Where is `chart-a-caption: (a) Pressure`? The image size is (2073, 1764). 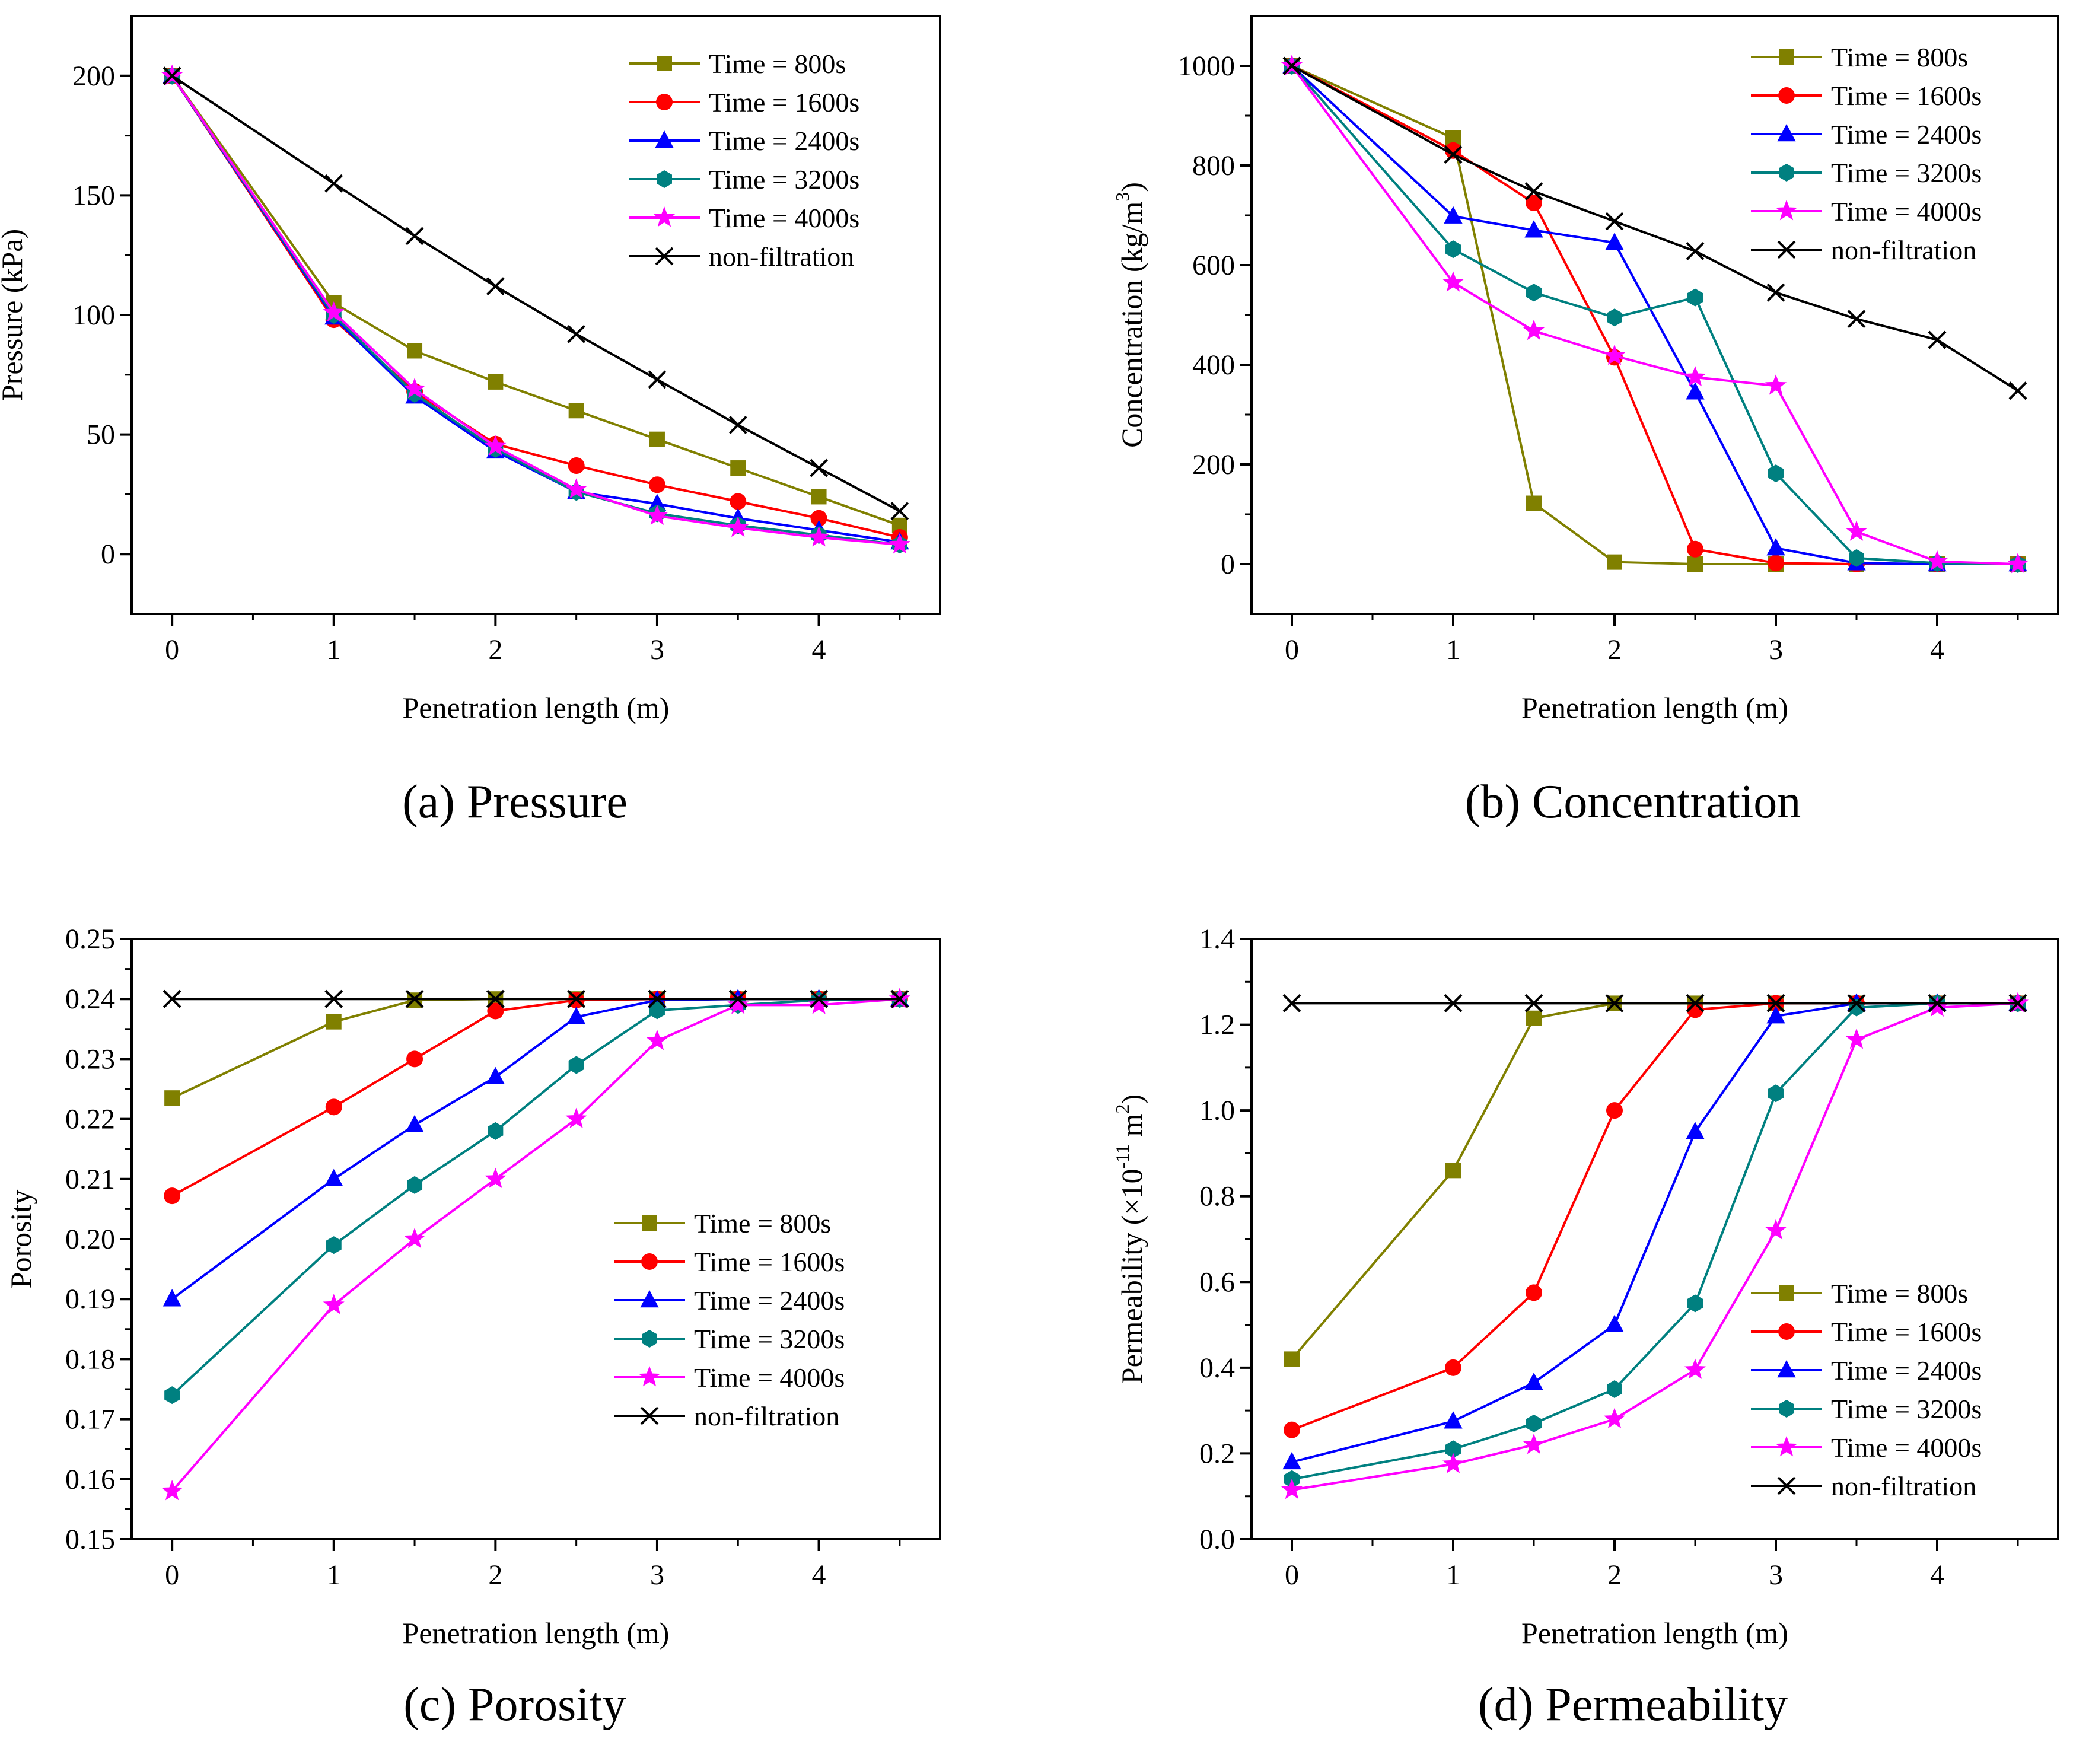 chart-a-caption: (a) Pressure is located at coordinates (515, 802).